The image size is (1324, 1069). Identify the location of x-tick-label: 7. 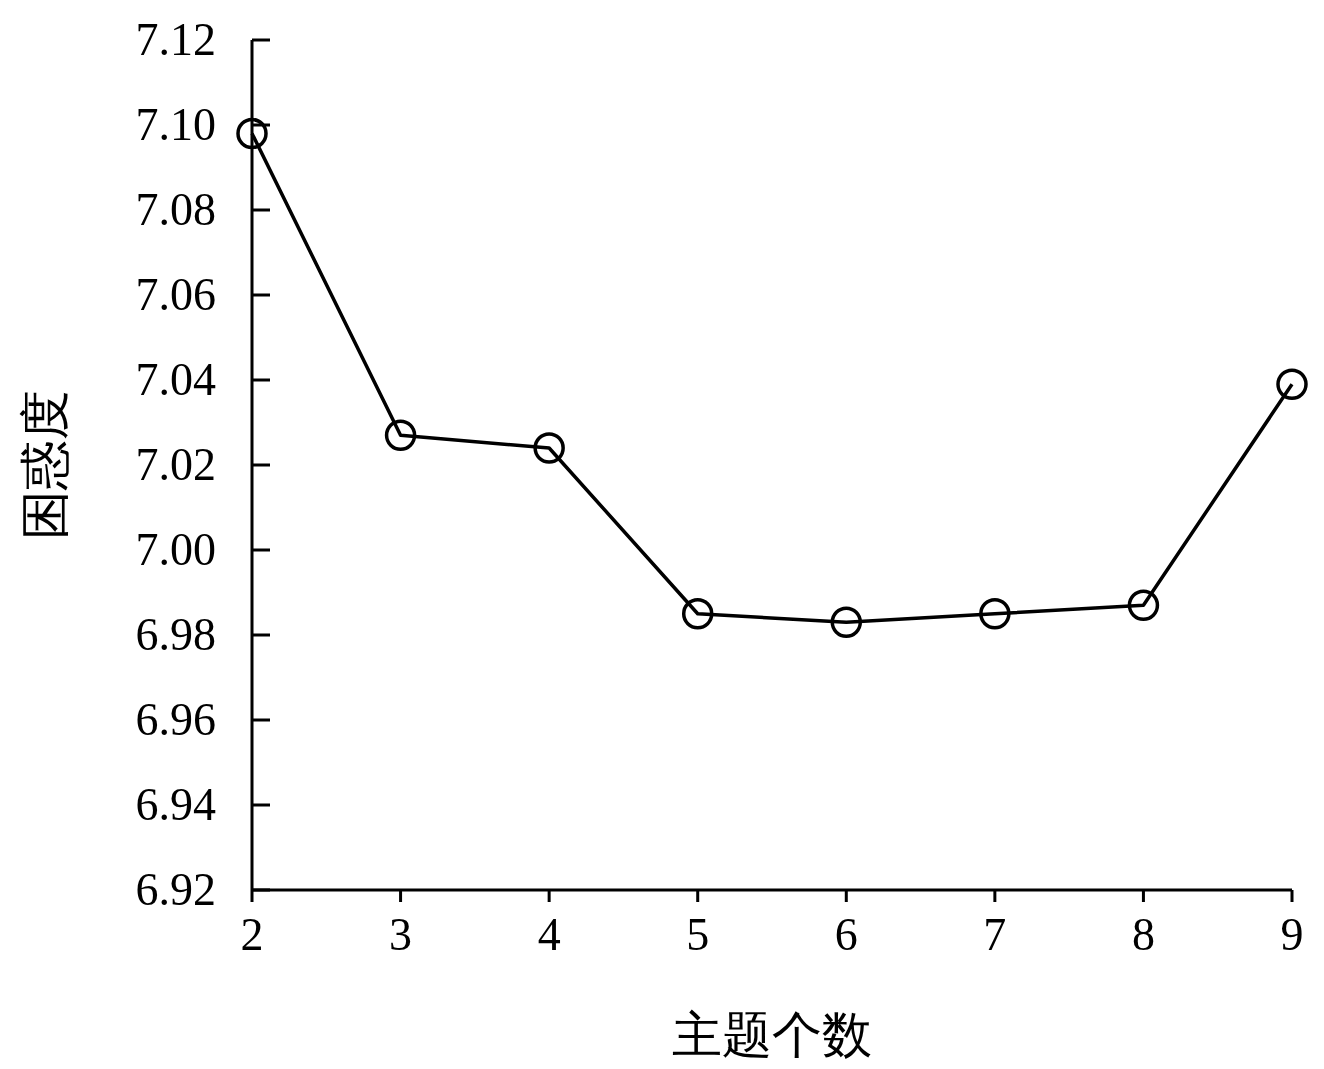
(995, 934).